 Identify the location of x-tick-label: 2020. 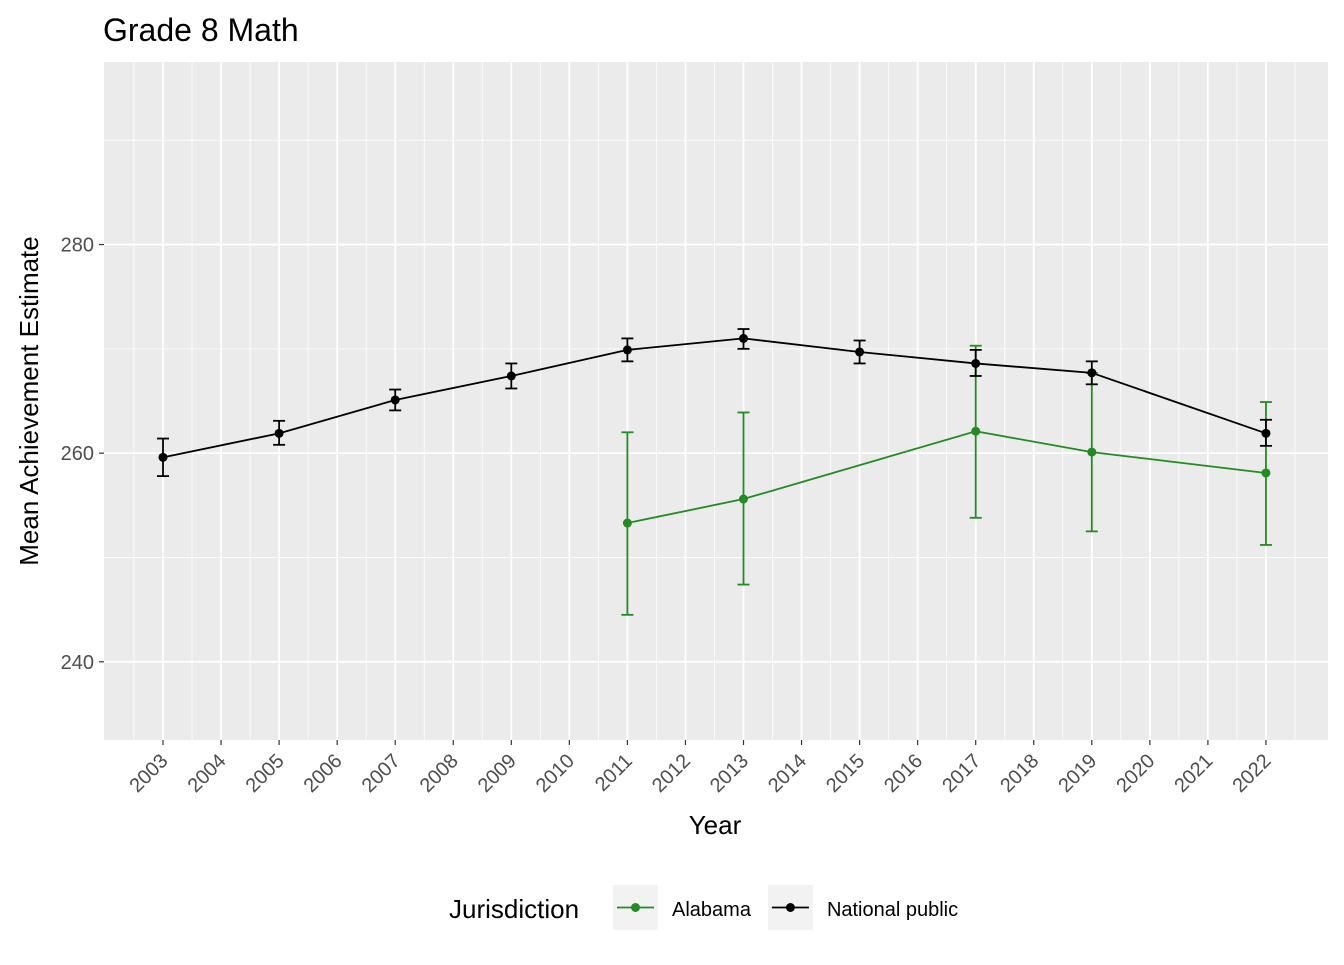
(1135, 773).